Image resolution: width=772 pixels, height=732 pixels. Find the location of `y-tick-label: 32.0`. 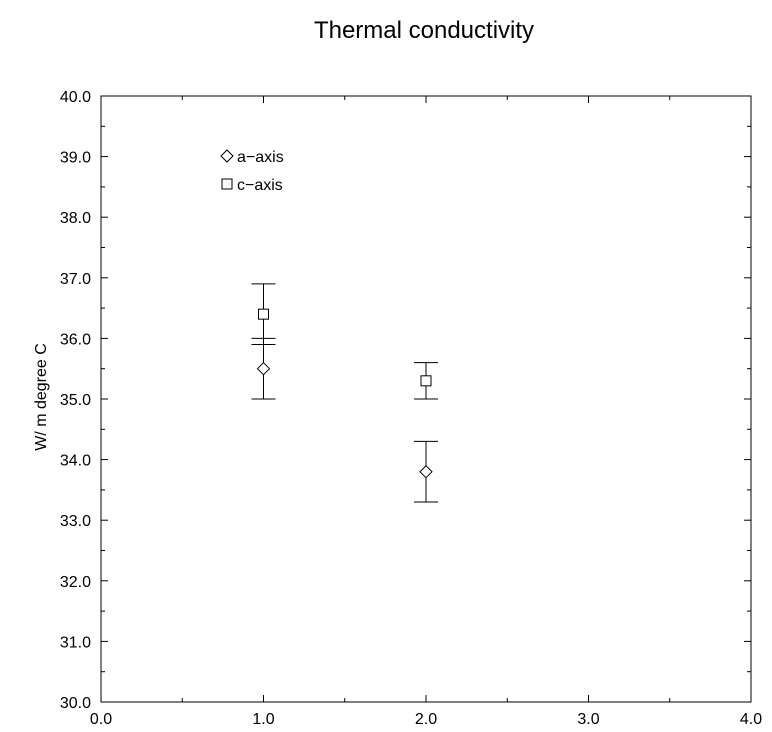

y-tick-label: 32.0 is located at coordinates (75, 582).